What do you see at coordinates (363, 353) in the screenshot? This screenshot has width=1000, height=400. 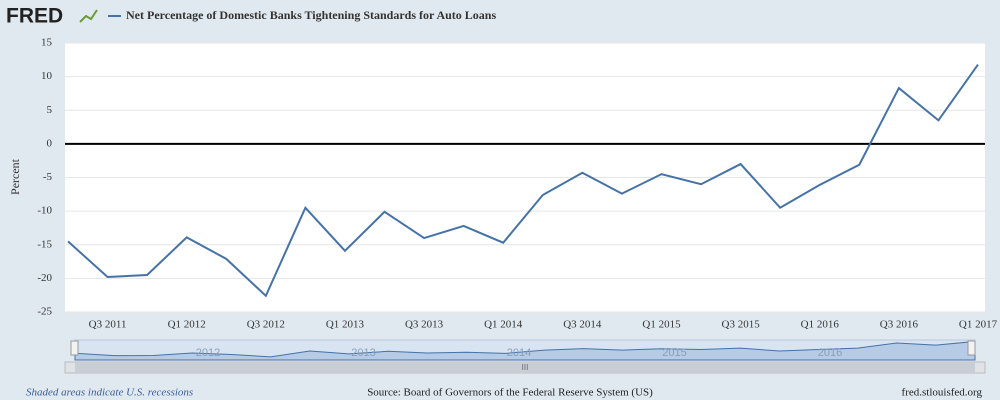 I see `navigator-label: 2013` at bounding box center [363, 353].